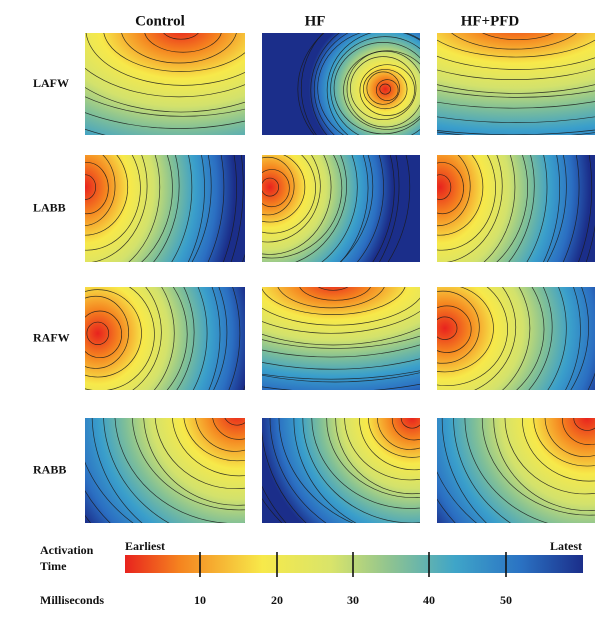 The width and height of the screenshot is (600, 623). What do you see at coordinates (277, 600) in the screenshot?
I see `colorbar-tick-label: 20` at bounding box center [277, 600].